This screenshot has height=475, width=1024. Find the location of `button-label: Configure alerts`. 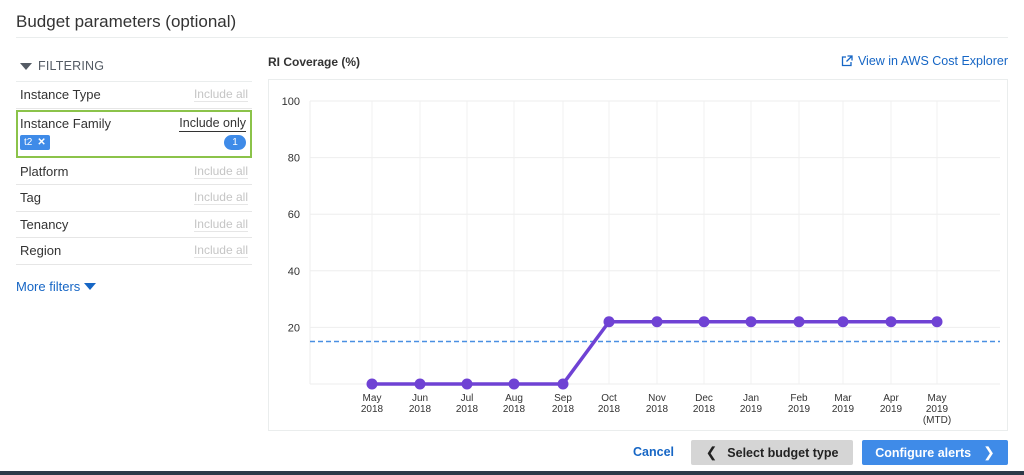

button-label: Configure alerts is located at coordinates (923, 452).